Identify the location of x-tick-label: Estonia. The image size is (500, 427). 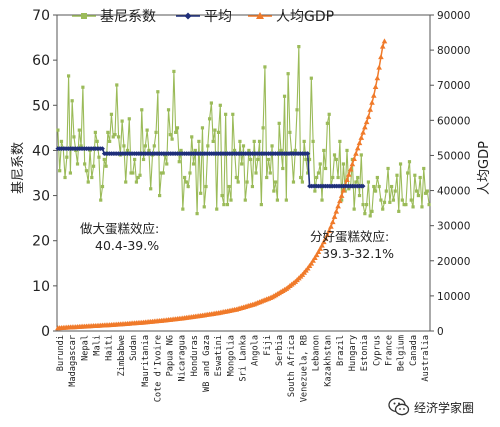
(365, 353).